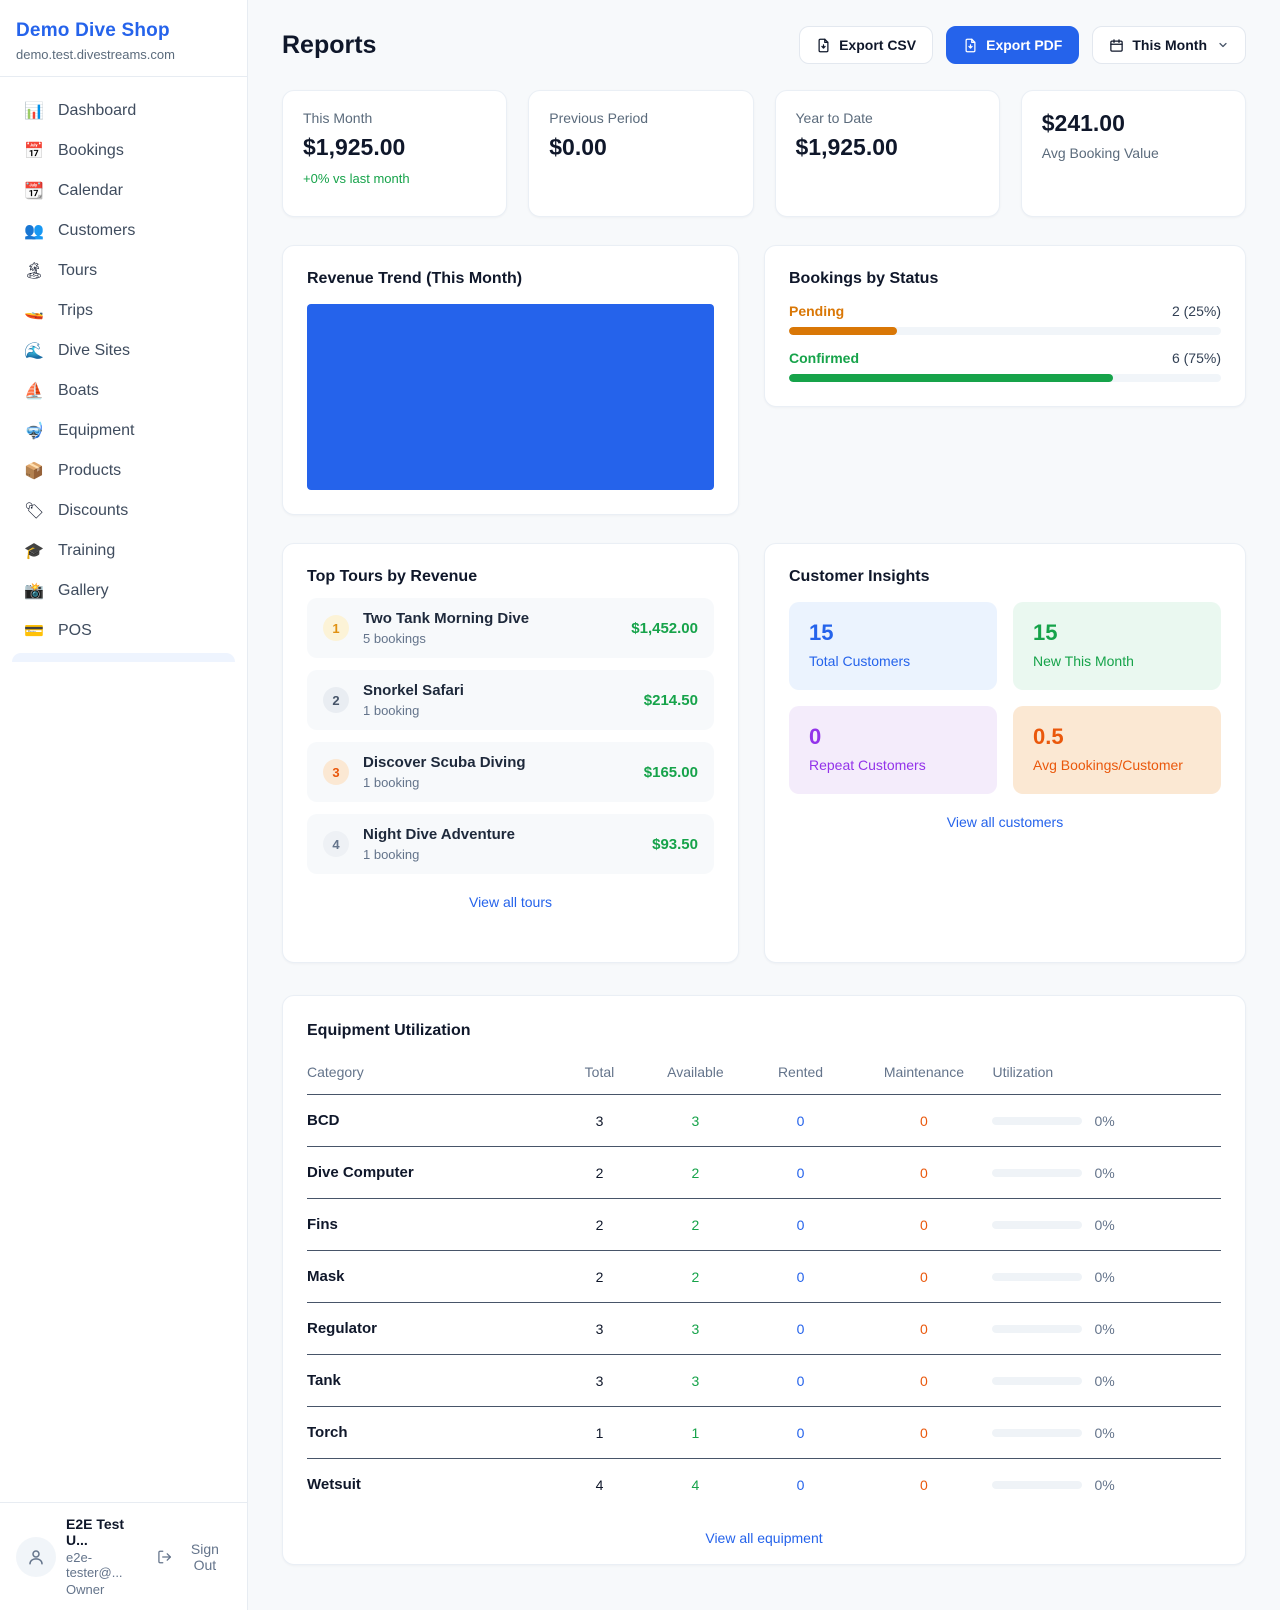  What do you see at coordinates (194, 1557) in the screenshot?
I see `sign-out-button: Sign Out` at bounding box center [194, 1557].